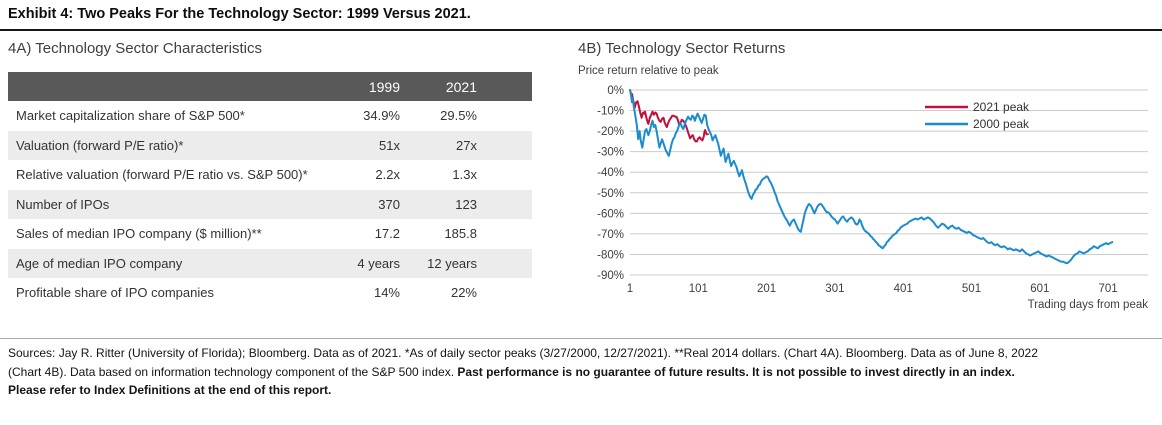 This screenshot has width=1162, height=425. Describe the element at coordinates (610, 132) in the screenshot. I see `y-tick-label: -20%` at that location.